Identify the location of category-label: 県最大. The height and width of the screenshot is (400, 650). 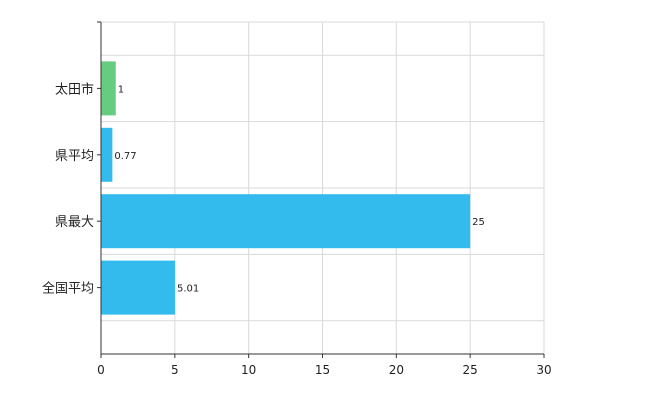
(74, 222).